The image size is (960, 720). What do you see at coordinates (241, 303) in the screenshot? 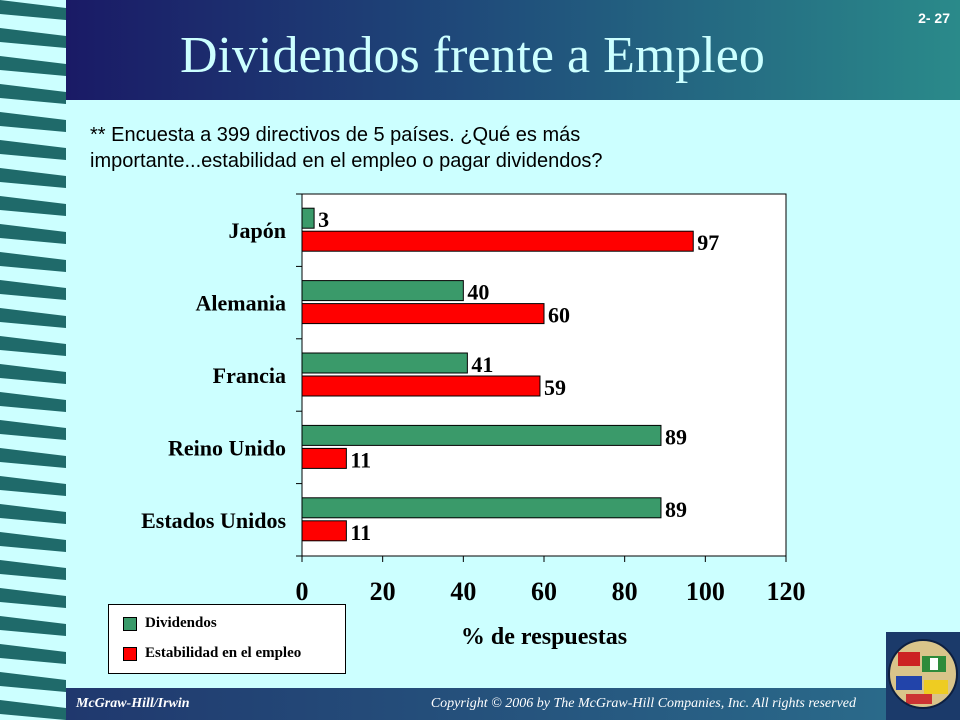
I see `category-label: Alemania` at bounding box center [241, 303].